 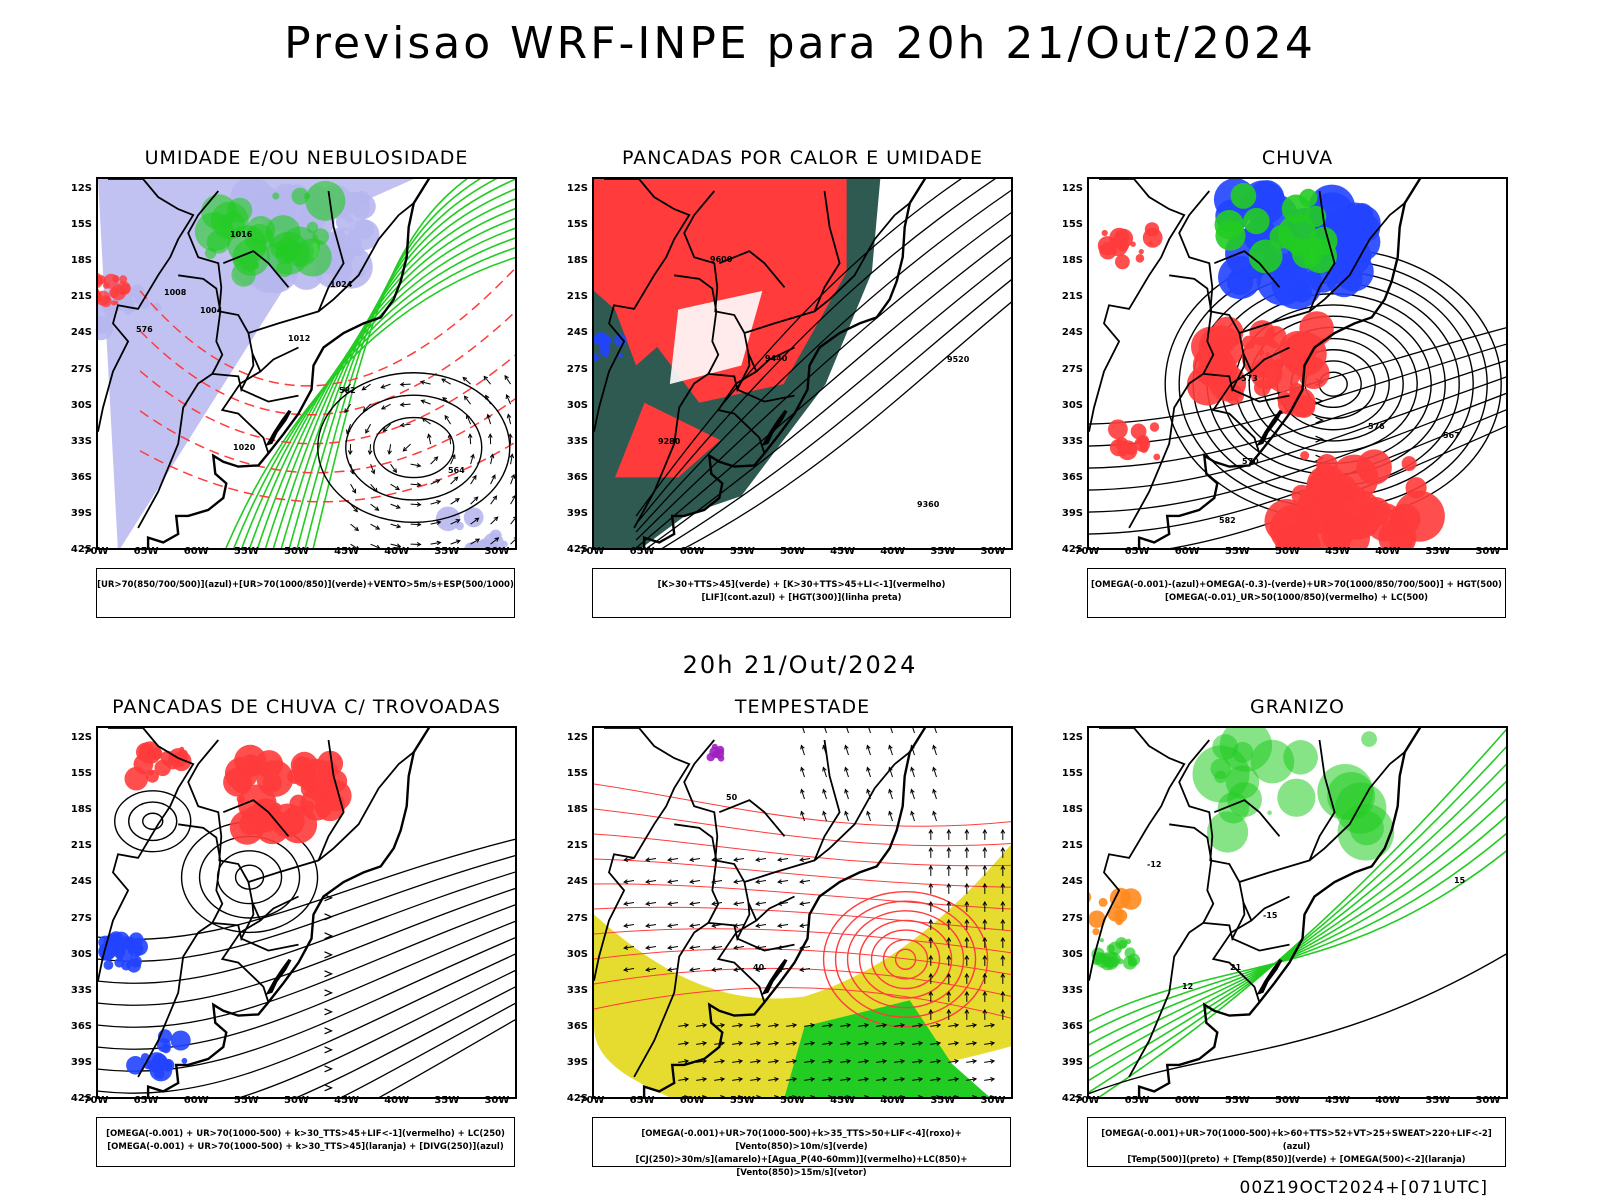 I want to click on contour-label: 1012, so click(x=299, y=338).